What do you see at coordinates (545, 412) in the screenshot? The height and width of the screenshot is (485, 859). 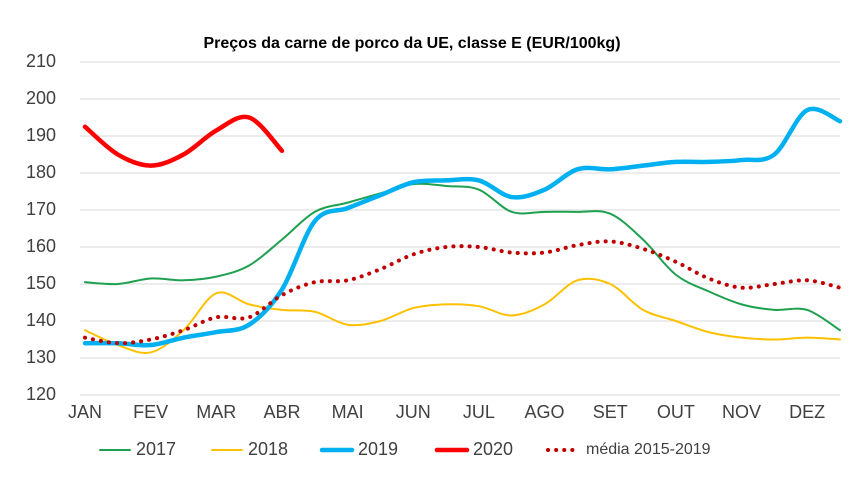 I see `x-tick-label: AGO` at bounding box center [545, 412].